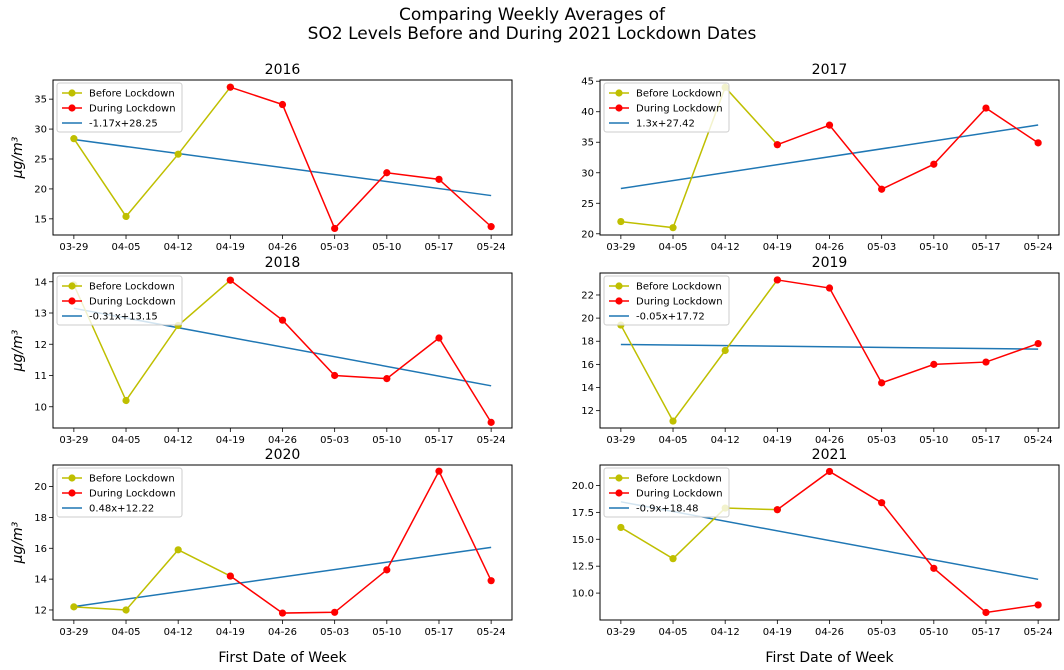  I want to click on y-axis-label: μg/m³, so click(18, 350).